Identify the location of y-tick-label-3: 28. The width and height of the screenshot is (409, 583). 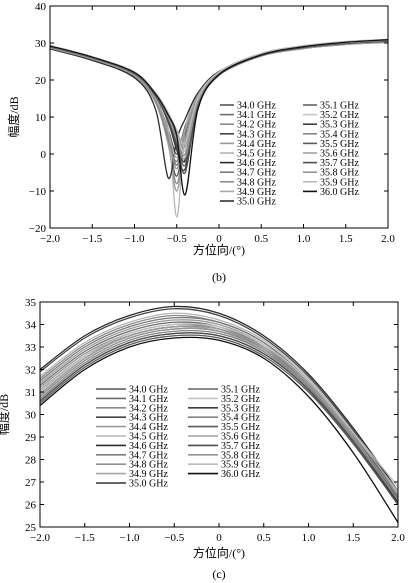
(31, 461).